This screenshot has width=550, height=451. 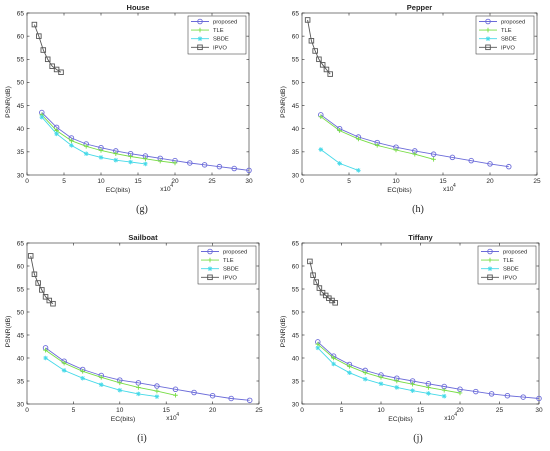 What do you see at coordinates (417, 438) in the screenshot?
I see `panel-caption: (j)` at bounding box center [417, 438].